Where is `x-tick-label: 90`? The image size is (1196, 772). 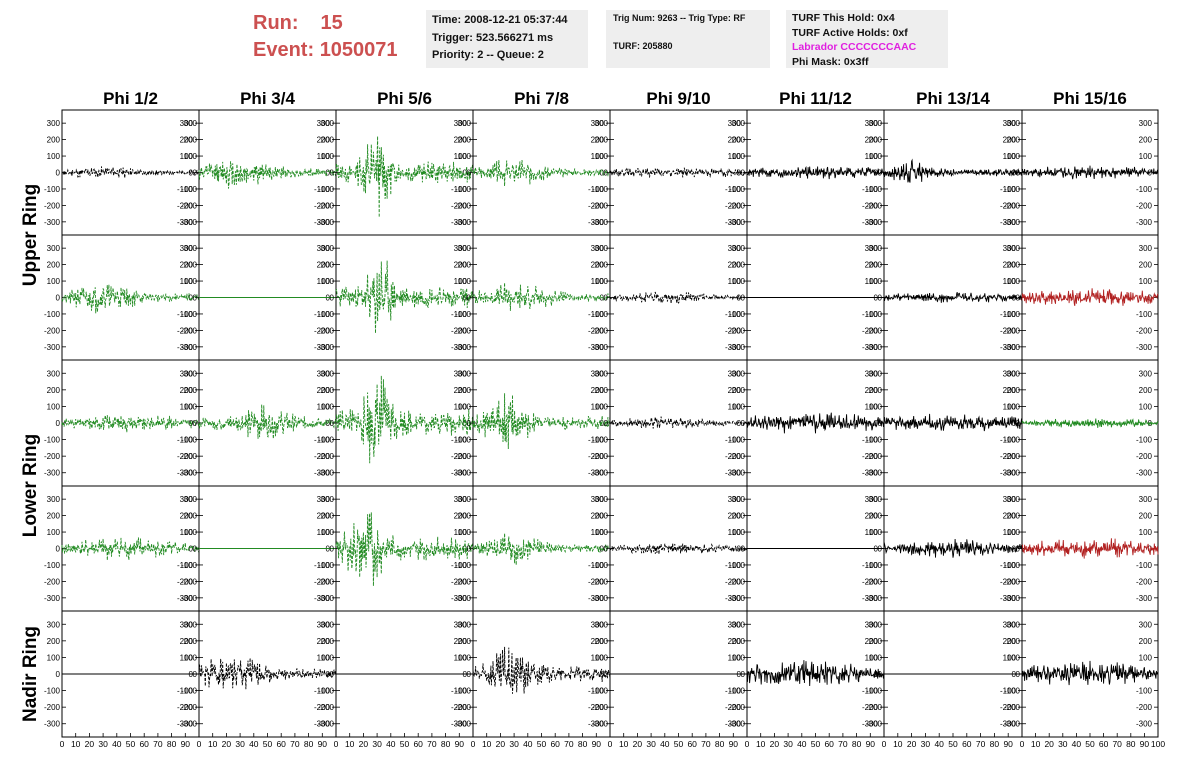
x-tick-label: 90 is located at coordinates (734, 744).